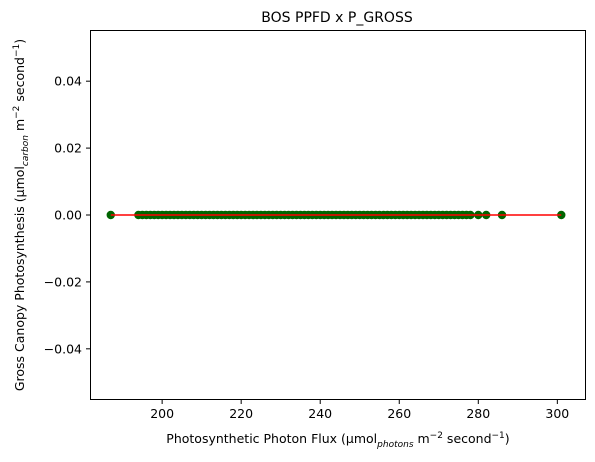 This screenshot has height=462, width=595. Describe the element at coordinates (467, 438) in the screenshot. I see `x-axis-label-unit-second: second` at that location.